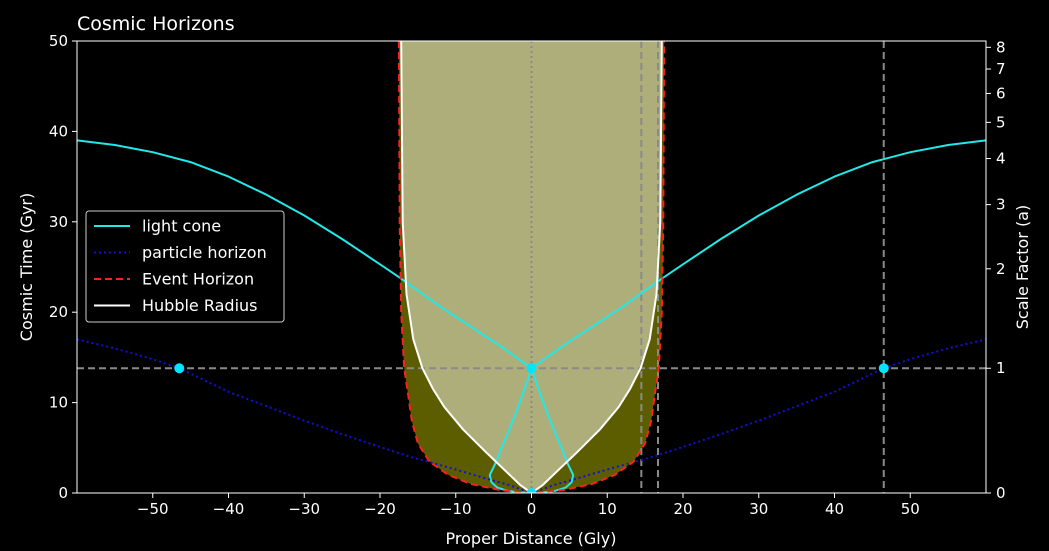 The width and height of the screenshot is (1049, 551). I want to click on y2-tick-label: 7, so click(1001, 69).